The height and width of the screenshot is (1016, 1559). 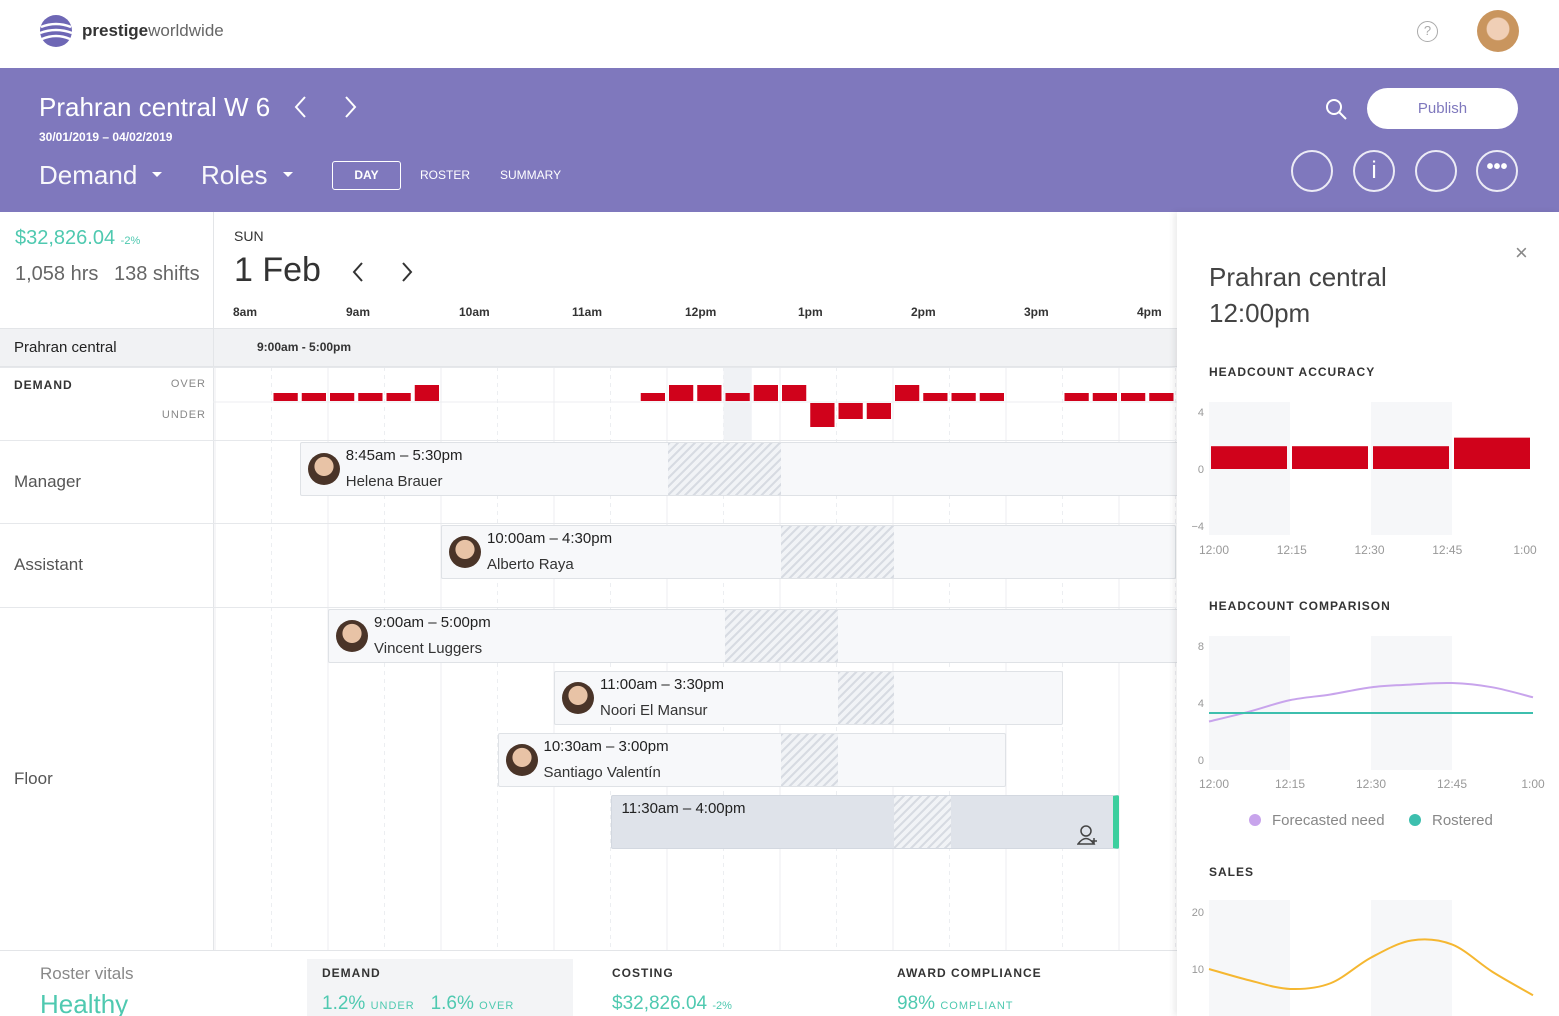 I want to click on cost-change: -2%, so click(x=130, y=241).